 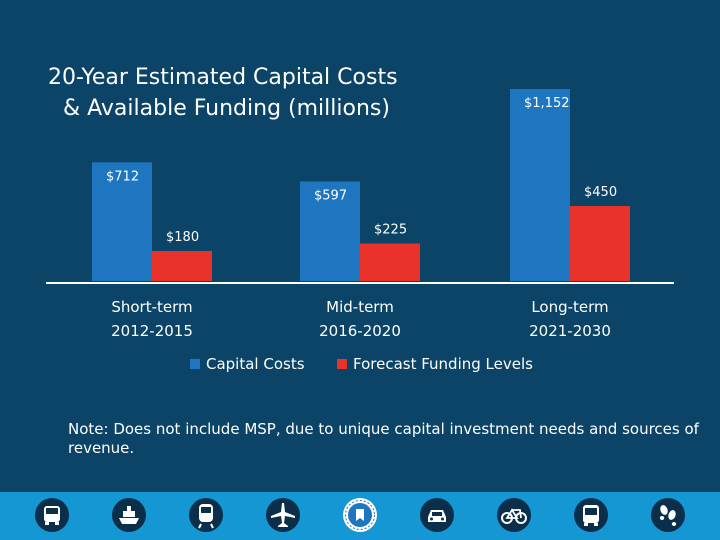 What do you see at coordinates (195, 364) in the screenshot?
I see `legend-swatch-capital-costs` at bounding box center [195, 364].